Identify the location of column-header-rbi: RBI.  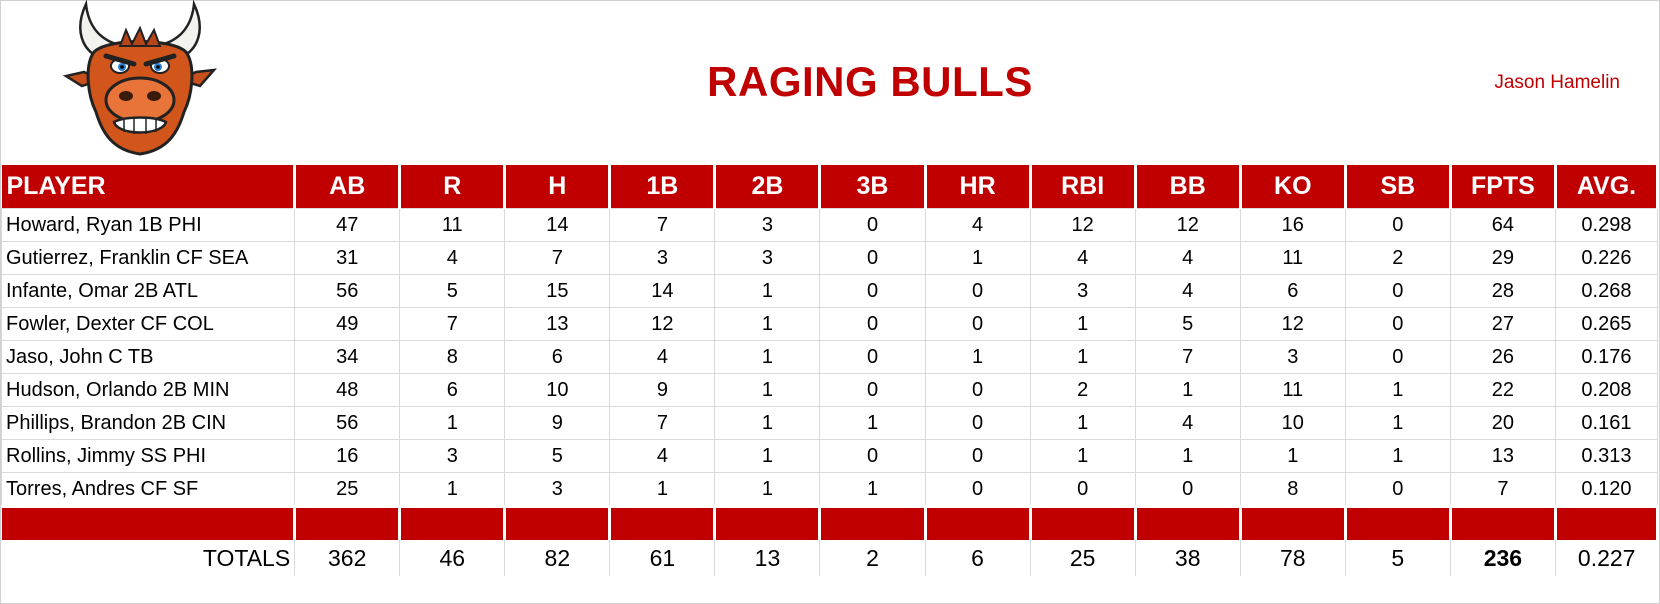
(1082, 187).